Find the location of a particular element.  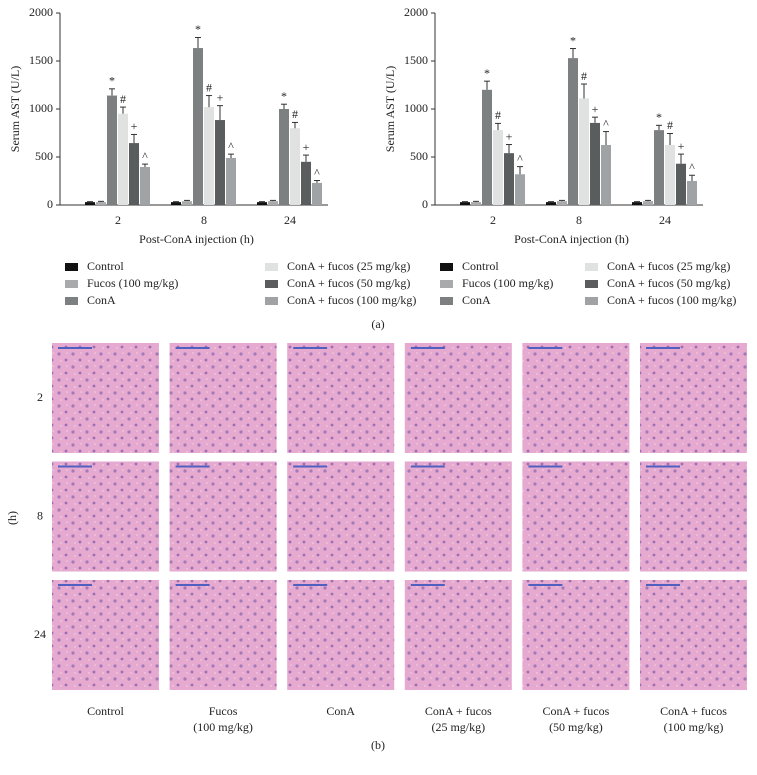

row-label: 2 is located at coordinates (40, 397).